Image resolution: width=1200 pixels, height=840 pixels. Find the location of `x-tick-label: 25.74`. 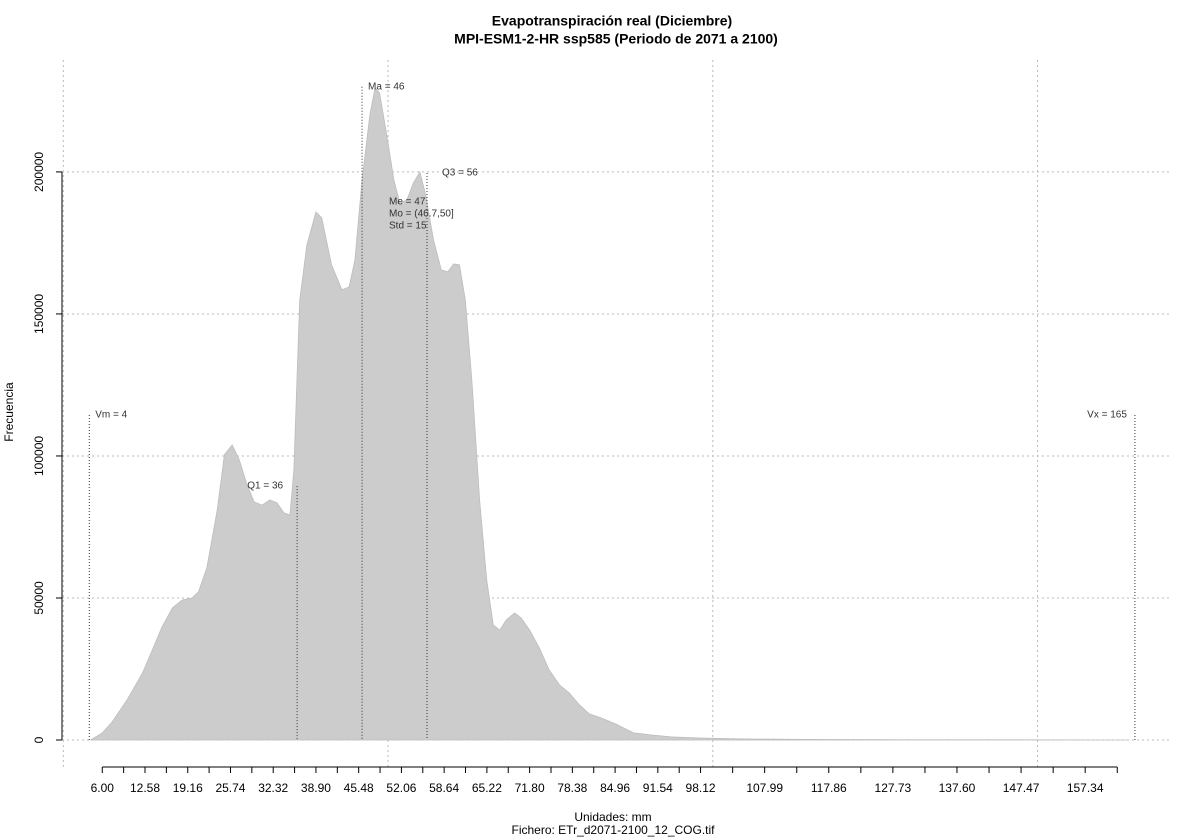

x-tick-label: 25.74 is located at coordinates (230, 788).